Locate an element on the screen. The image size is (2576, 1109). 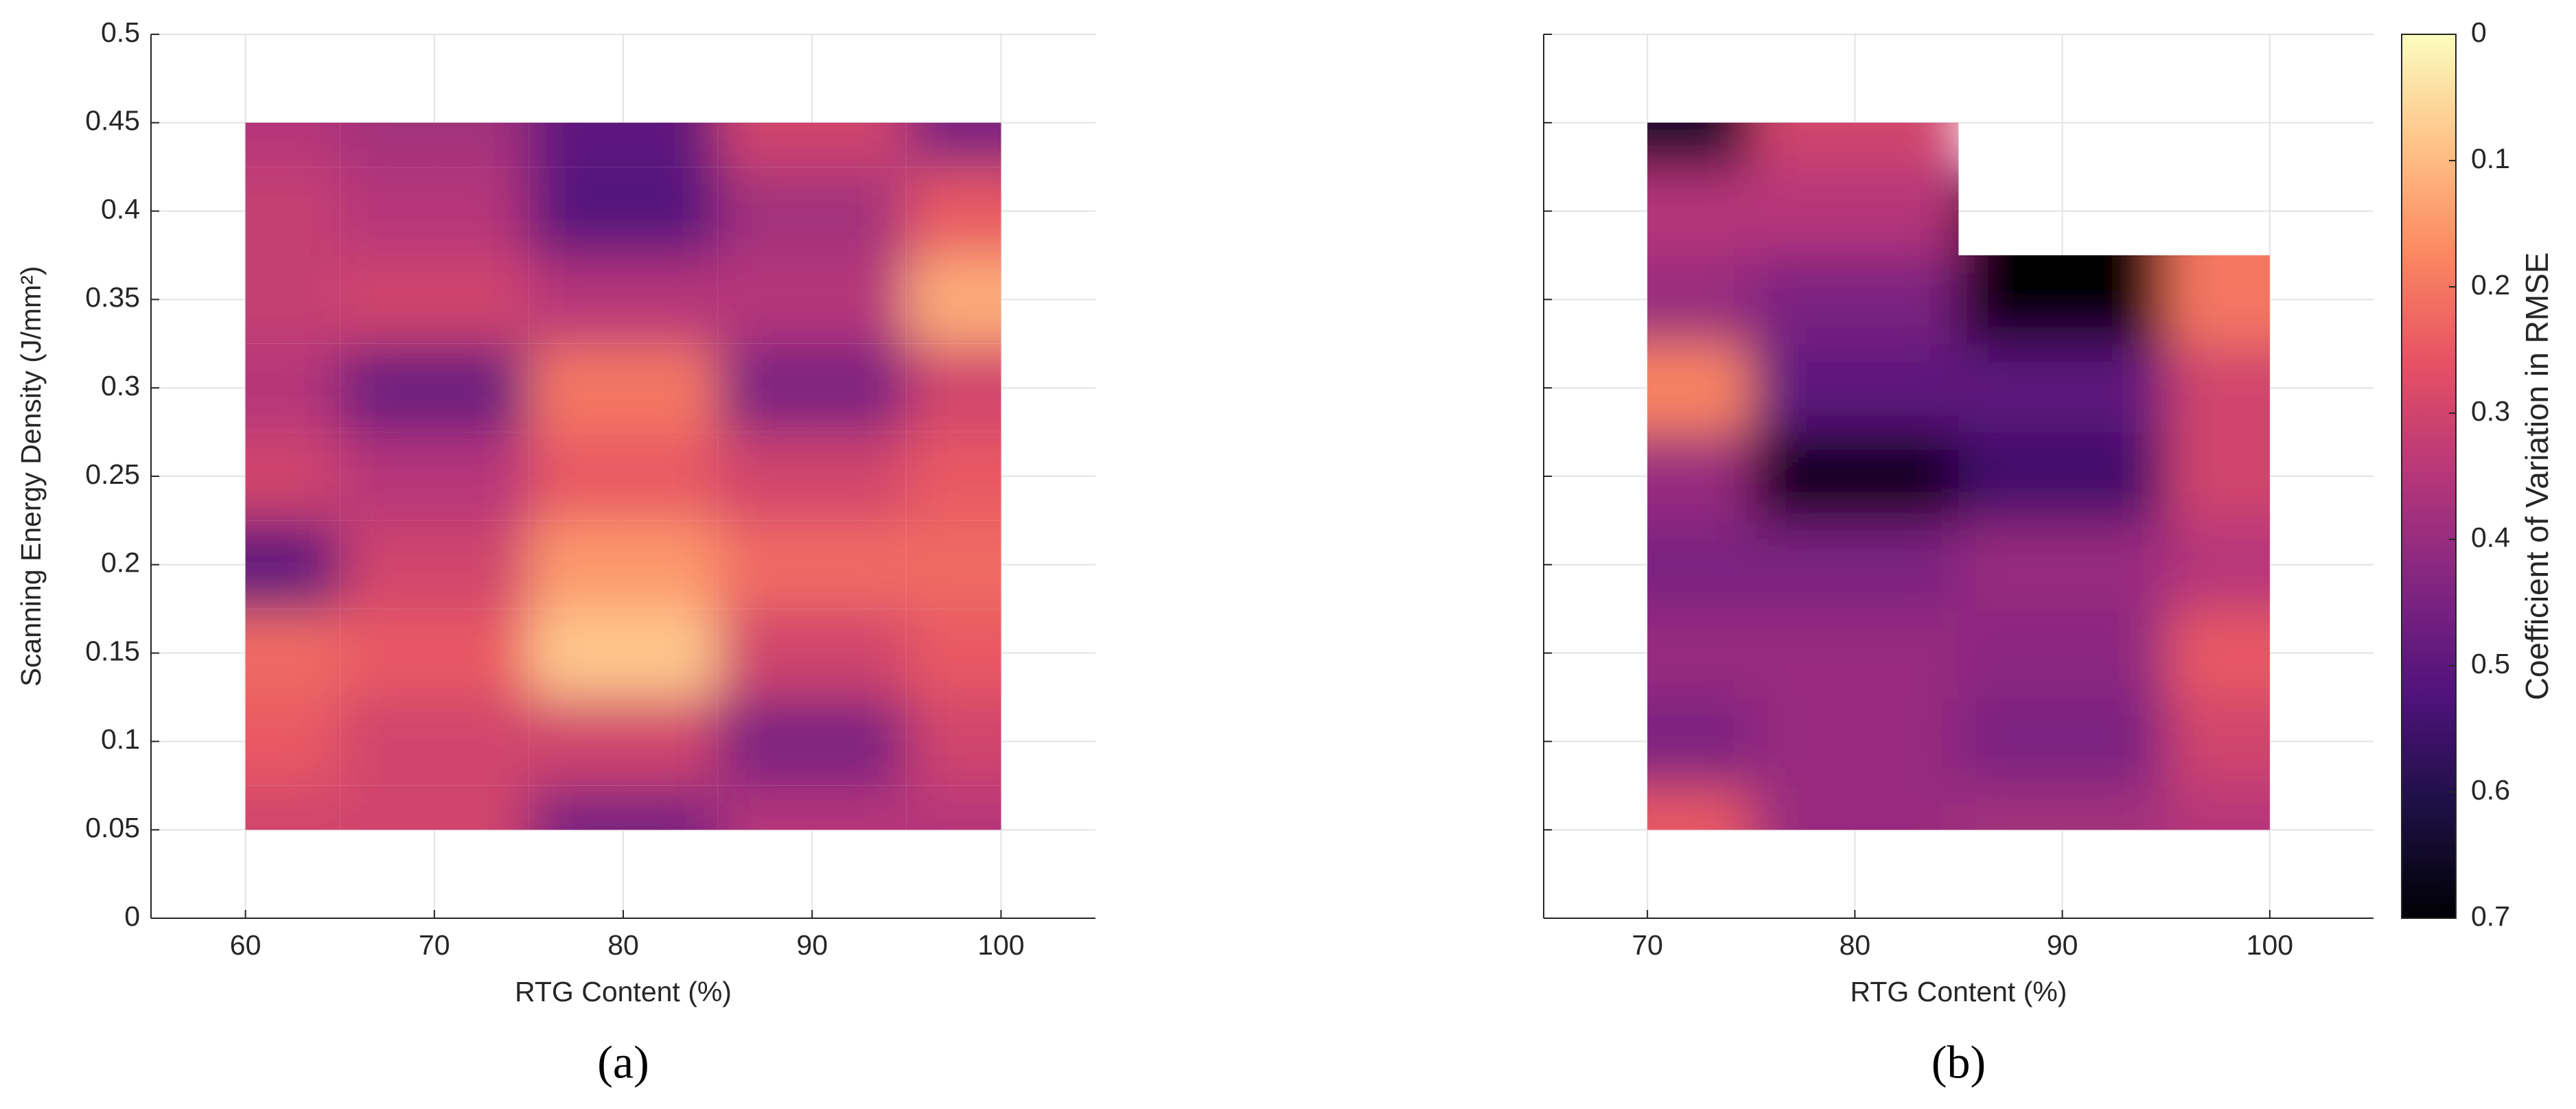
y-tick-label: 0.1 is located at coordinates (120, 739).